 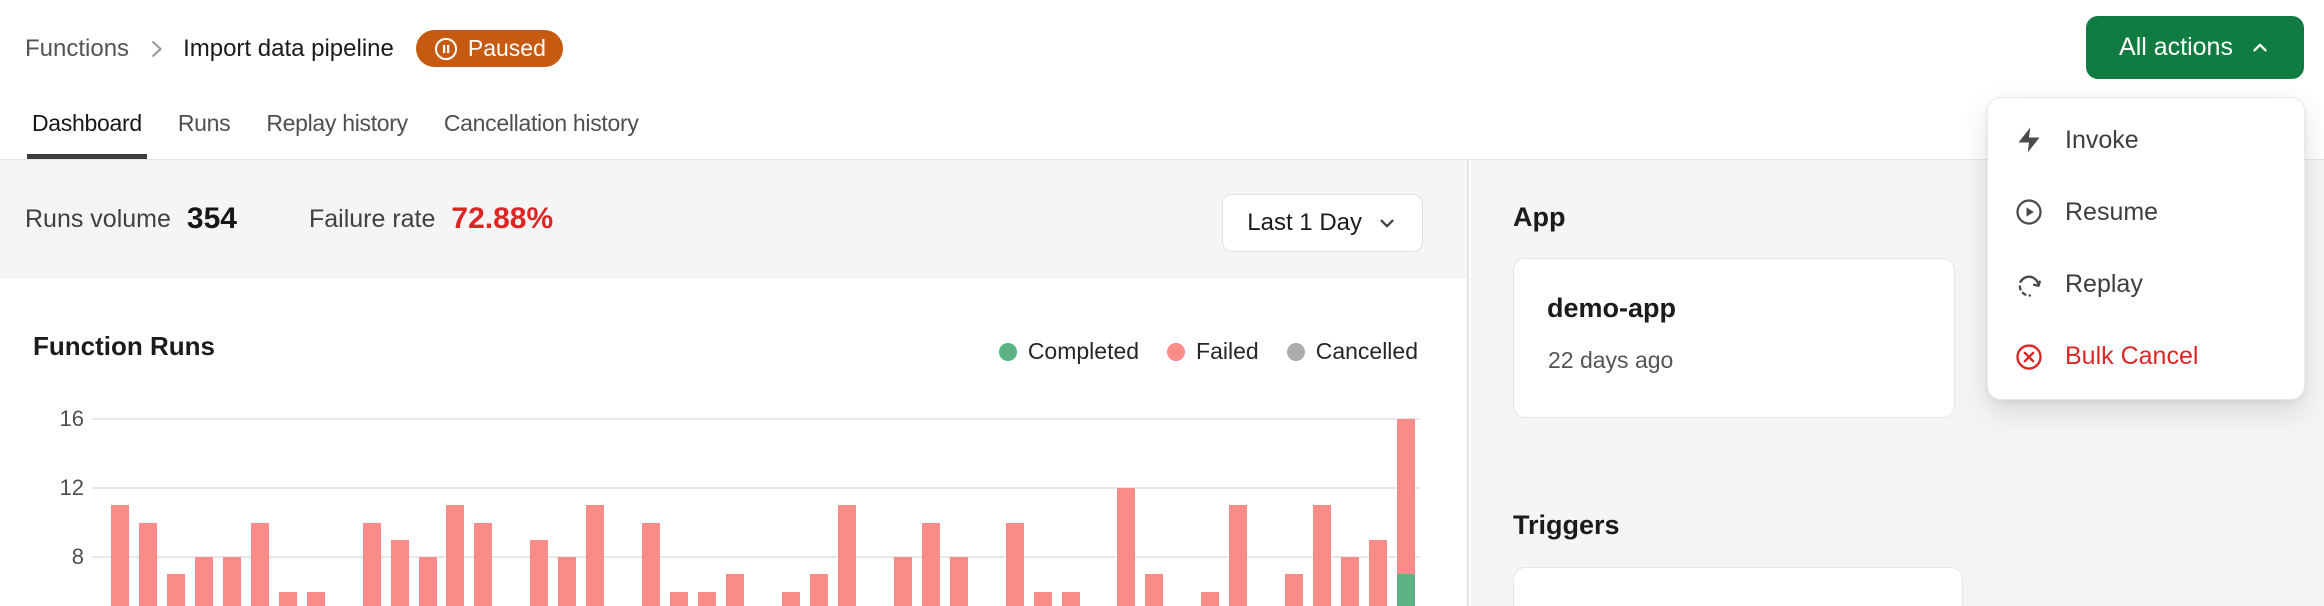 I want to click on tab-runs: Runs, so click(x=204, y=123).